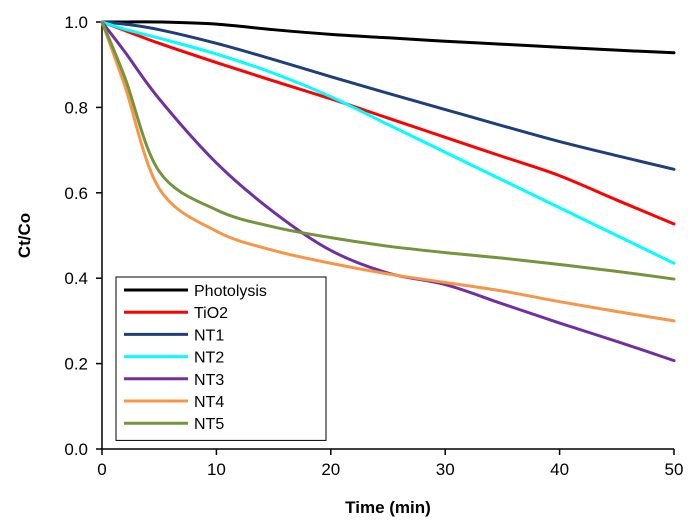  I want to click on series-line-photolysis, so click(388, 37).